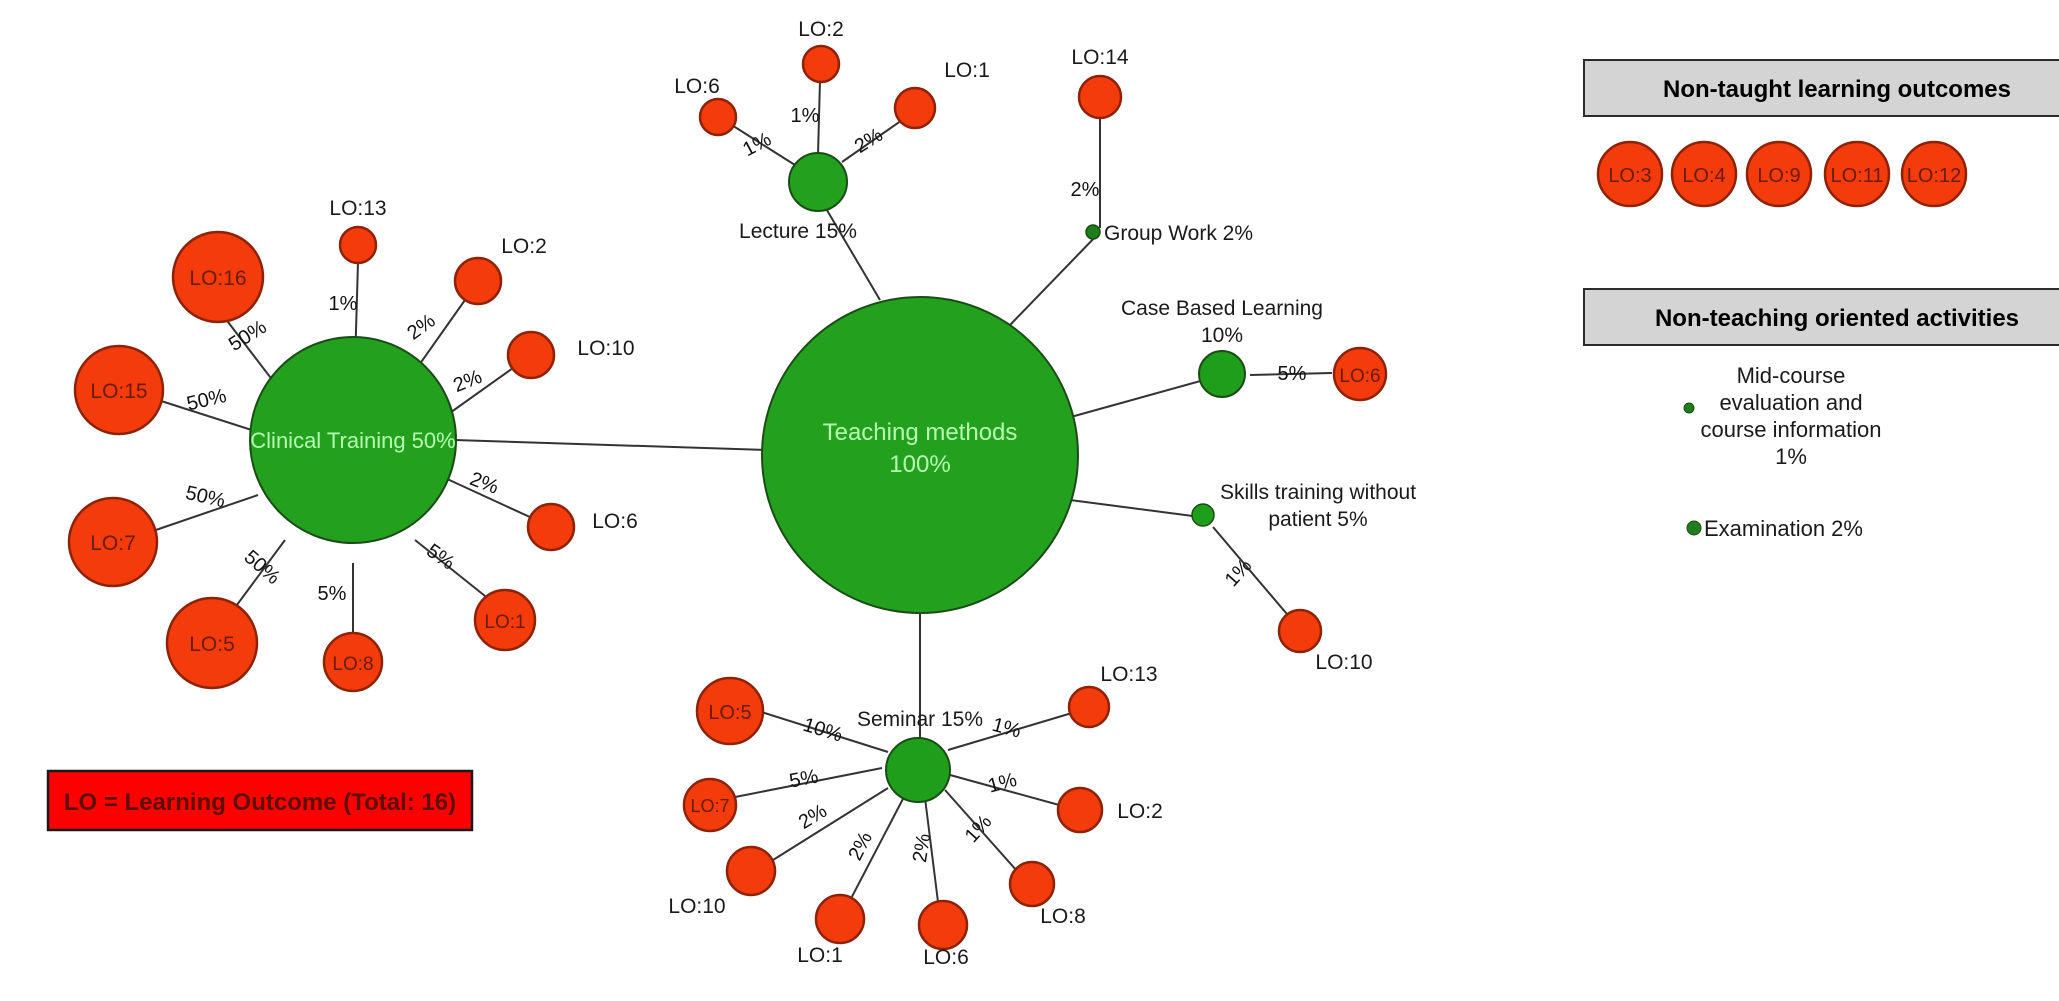 Image resolution: width=2059 pixels, height=1001 pixels. What do you see at coordinates (1252, 573) in the screenshot?
I see `edge-st-lo10` at bounding box center [1252, 573].